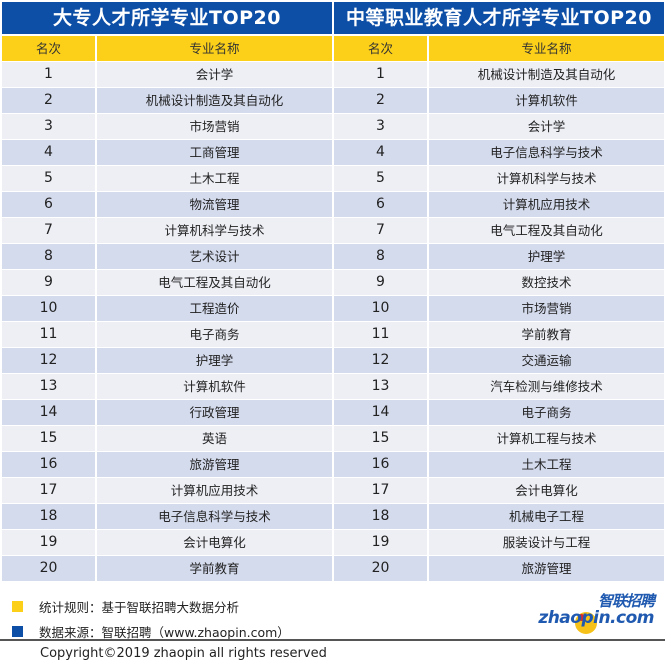 The height and width of the screenshot is (670, 665). What do you see at coordinates (214, 256) in the screenshot?
I see `major-cell: 艺术设计` at bounding box center [214, 256].